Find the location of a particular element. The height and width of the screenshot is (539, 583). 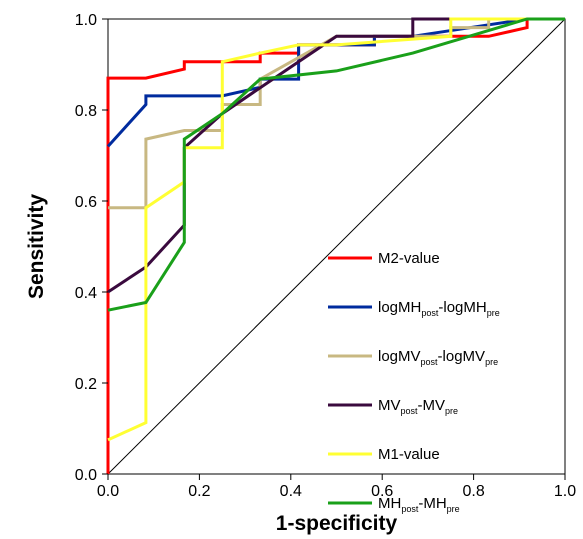

legend-label-4: MVpost-MVpre is located at coordinates (418, 406).